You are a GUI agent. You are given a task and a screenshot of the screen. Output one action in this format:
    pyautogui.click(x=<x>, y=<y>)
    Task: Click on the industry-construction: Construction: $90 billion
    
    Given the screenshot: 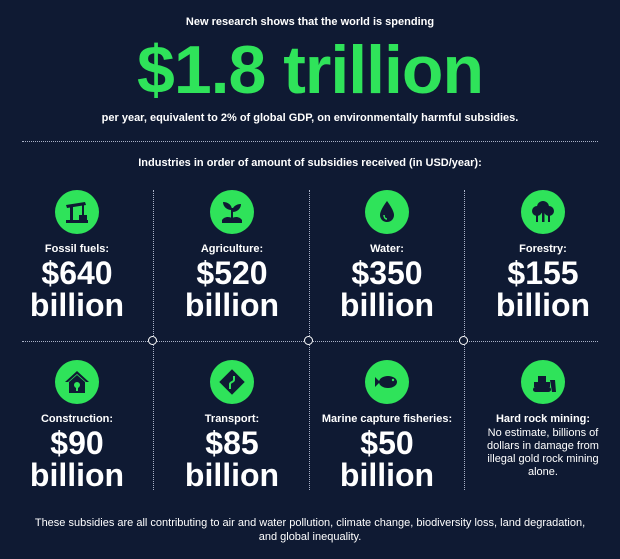 What is the action you would take?
    pyautogui.click(x=77, y=425)
    